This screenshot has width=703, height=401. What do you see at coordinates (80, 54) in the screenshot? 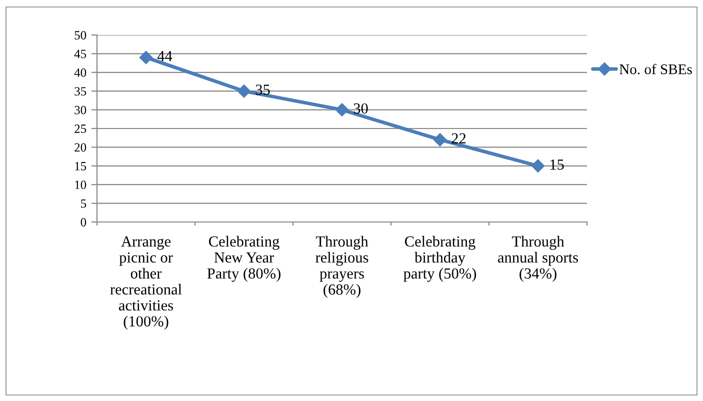
I see `y-tick-label: 45` at bounding box center [80, 54].